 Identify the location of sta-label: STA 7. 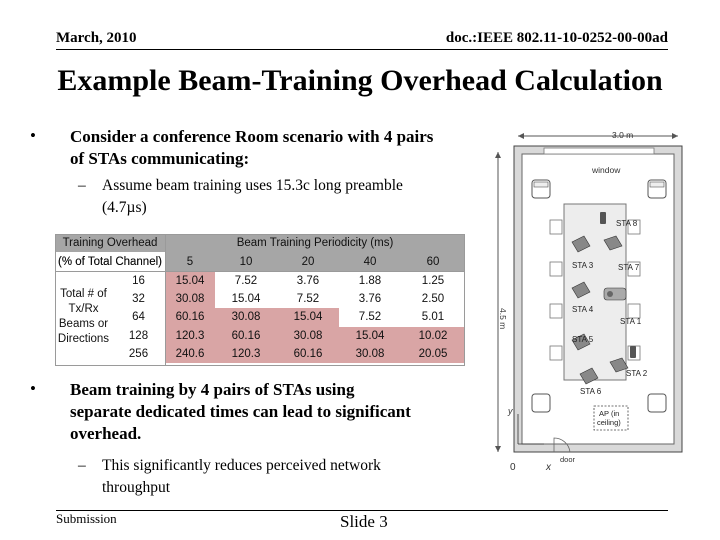
(629, 267).